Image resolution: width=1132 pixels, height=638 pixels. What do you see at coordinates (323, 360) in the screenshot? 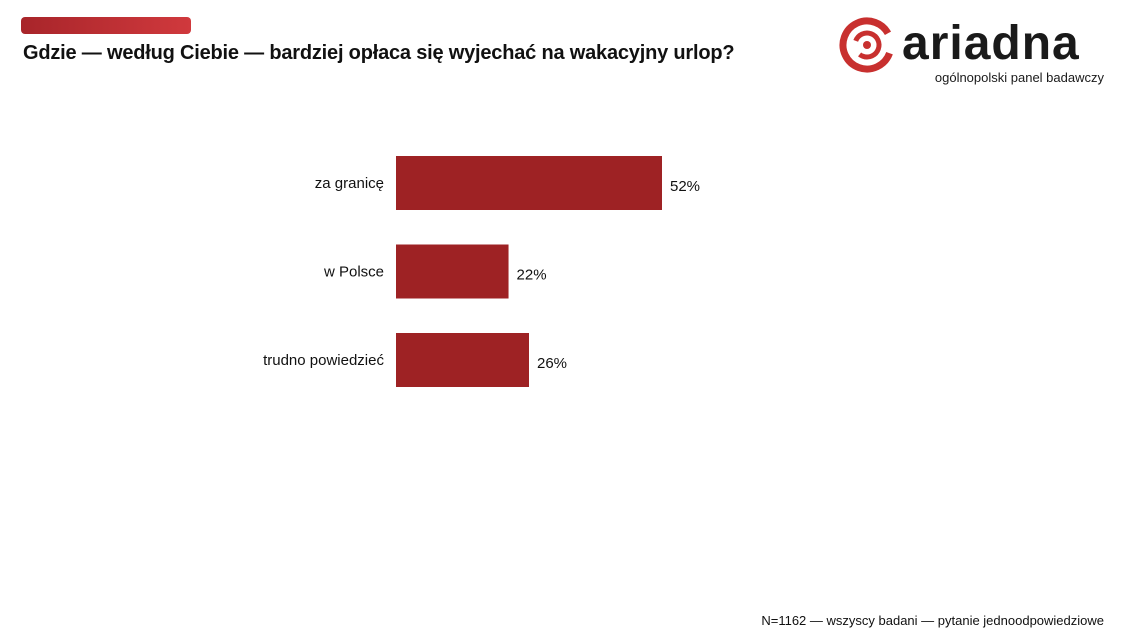
I see `category-label-2: trudno powiedzieć` at bounding box center [323, 360].